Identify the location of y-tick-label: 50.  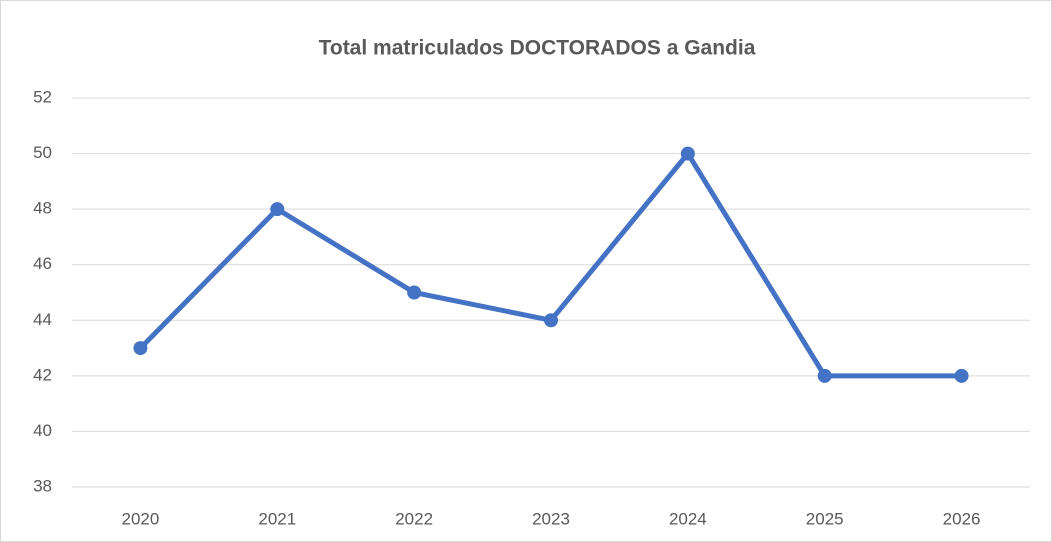
(42, 152).